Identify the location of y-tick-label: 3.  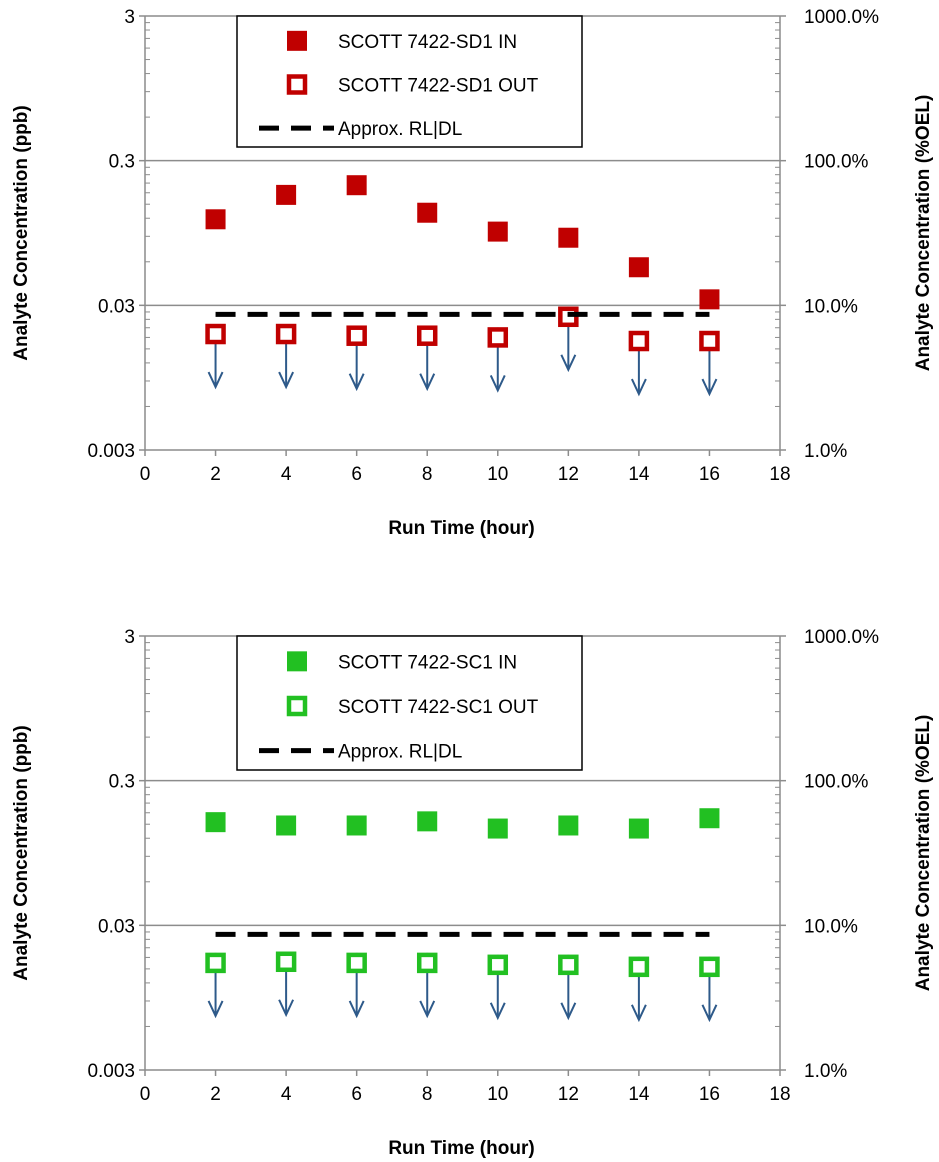
(129, 17).